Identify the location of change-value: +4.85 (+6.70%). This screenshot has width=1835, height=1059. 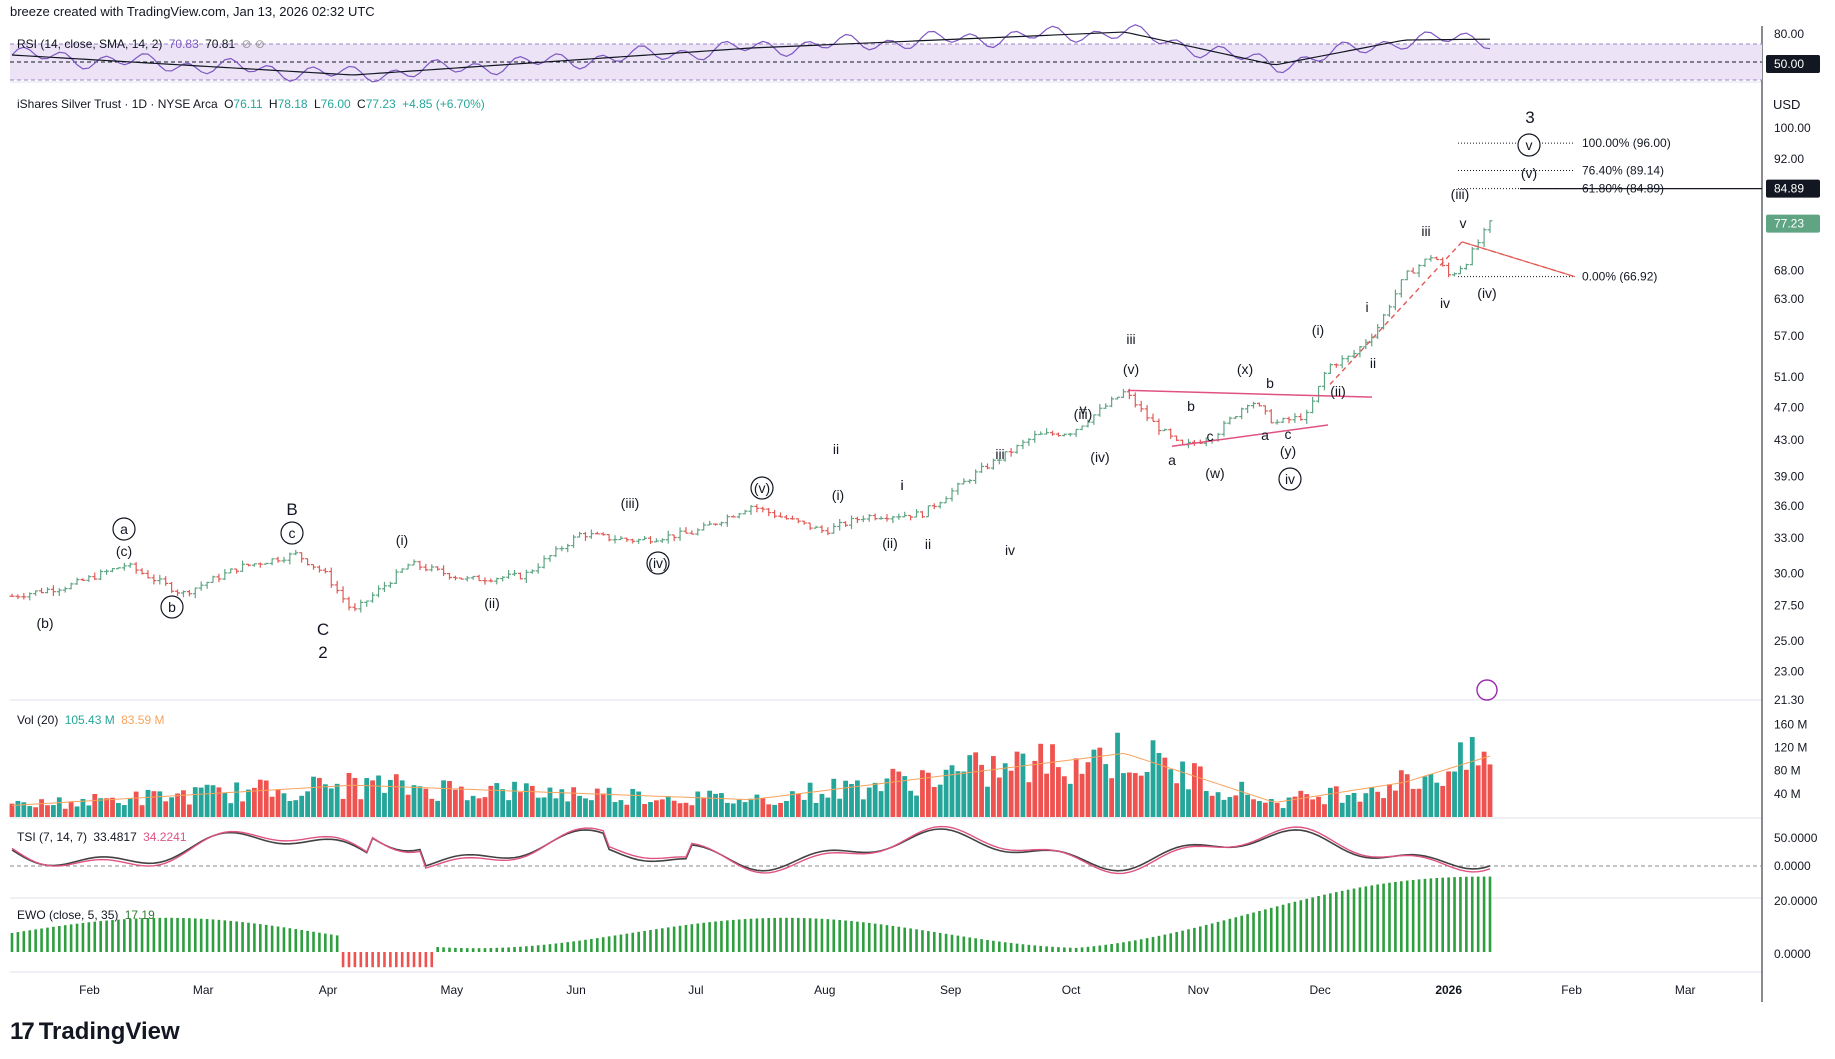
(443, 104).